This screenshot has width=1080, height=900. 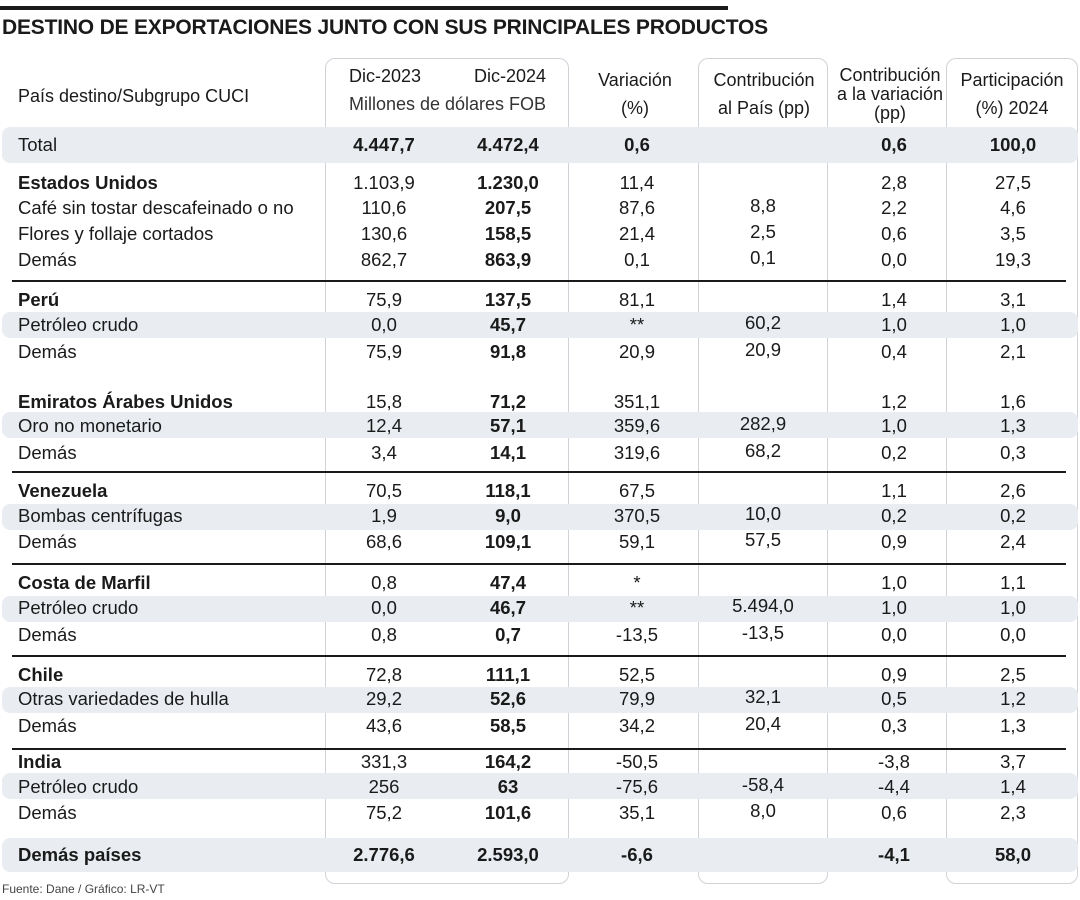 What do you see at coordinates (100, 515) in the screenshot?
I see `row-label: Bombas centrífugas` at bounding box center [100, 515].